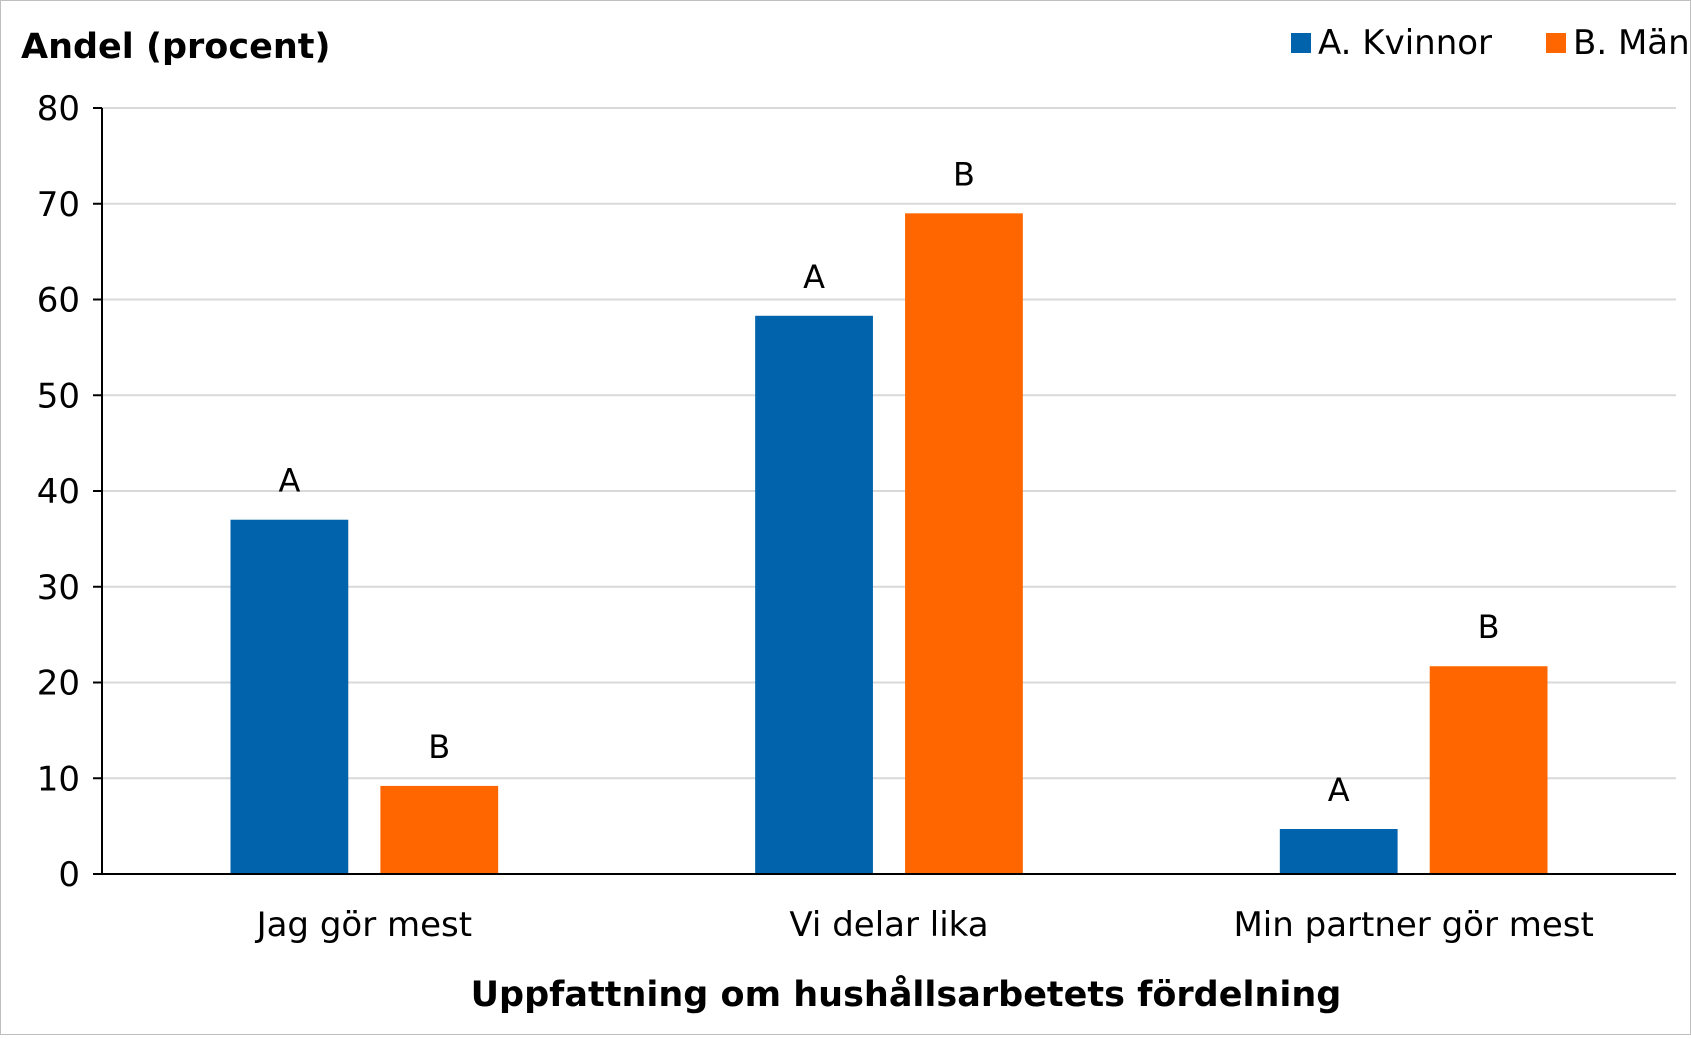  What do you see at coordinates (58, 205) in the screenshot?
I see `y-tick-label: 70` at bounding box center [58, 205].